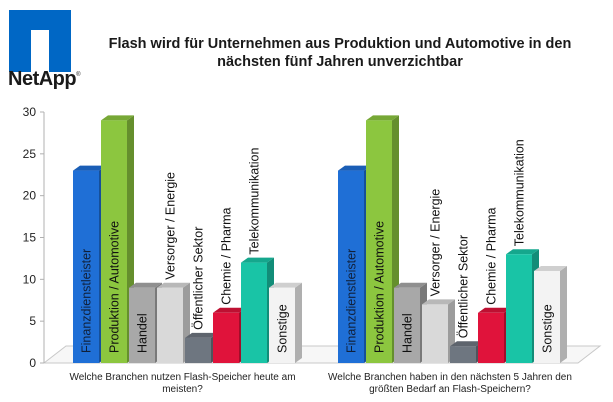 Image resolution: width=613 pixels, height=402 pixels. What do you see at coordinates (30, 154) in the screenshot?
I see `y-tick-label: 25` at bounding box center [30, 154].